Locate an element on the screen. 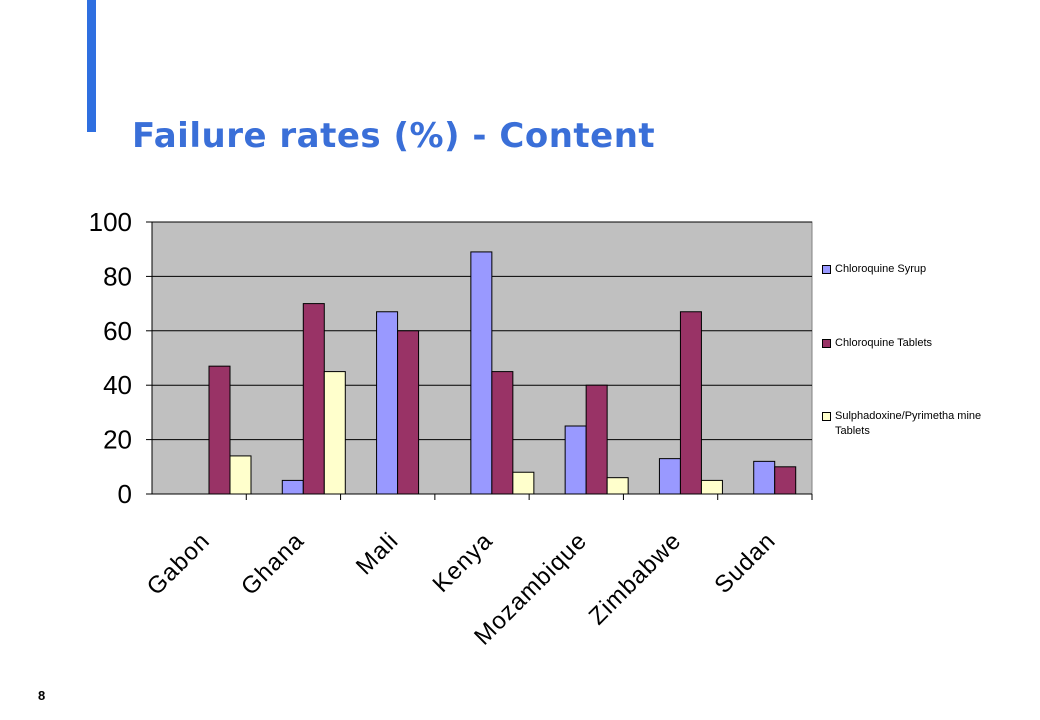 The height and width of the screenshot is (720, 1040). bar-chloroquine-syrup-zimbabwe is located at coordinates (669, 476).